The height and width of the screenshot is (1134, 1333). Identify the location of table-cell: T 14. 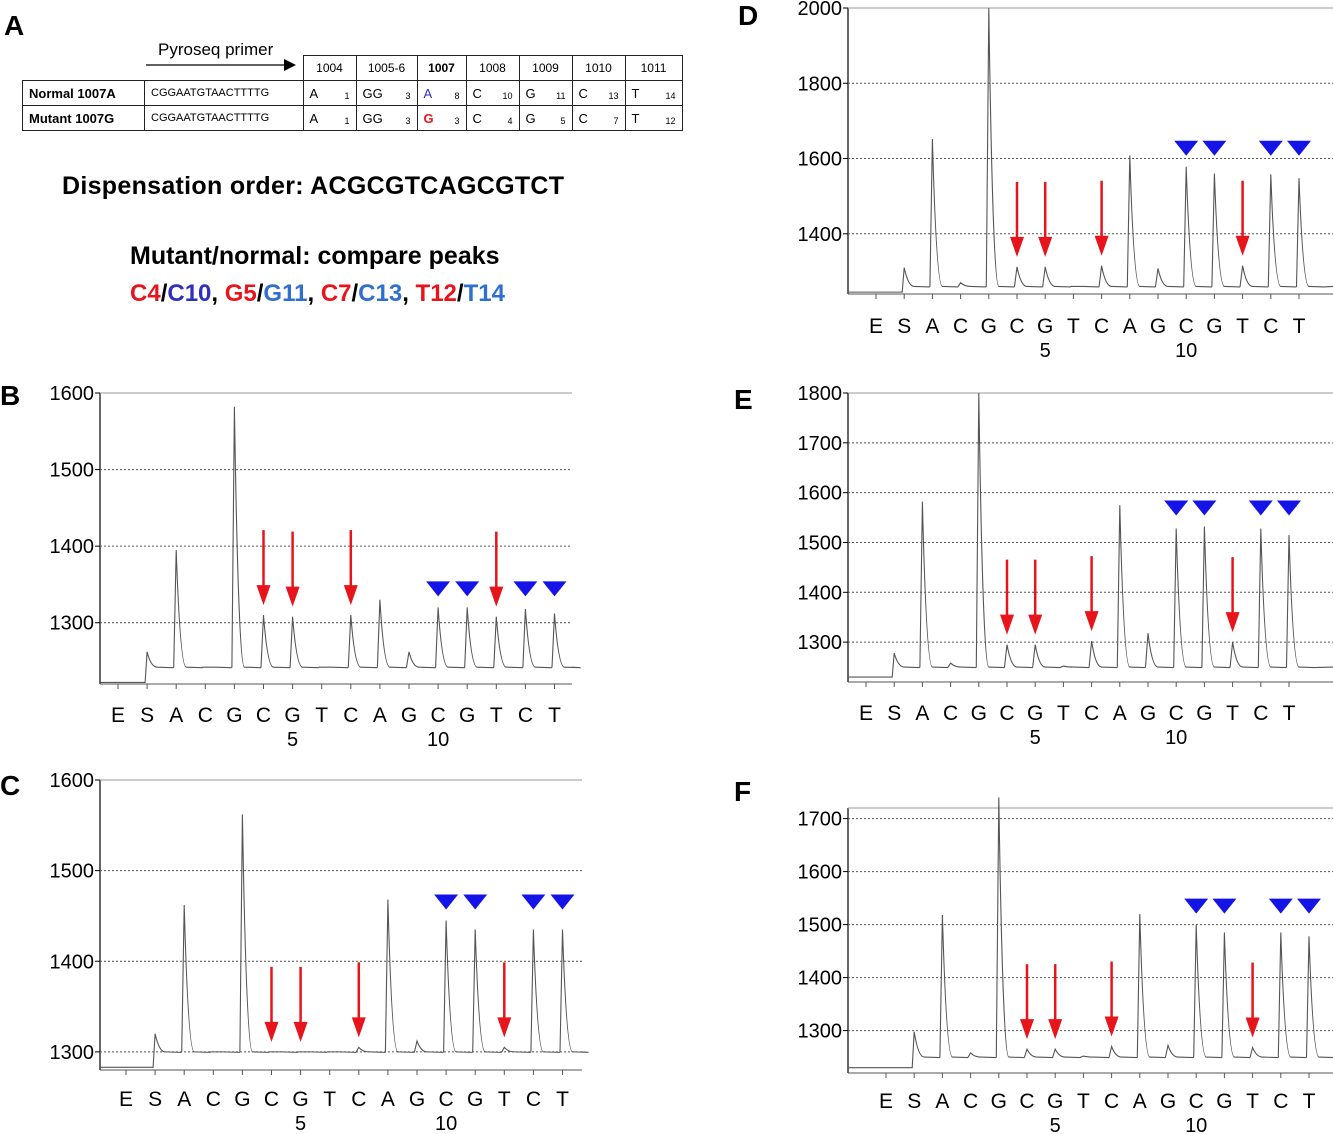
(653, 93).